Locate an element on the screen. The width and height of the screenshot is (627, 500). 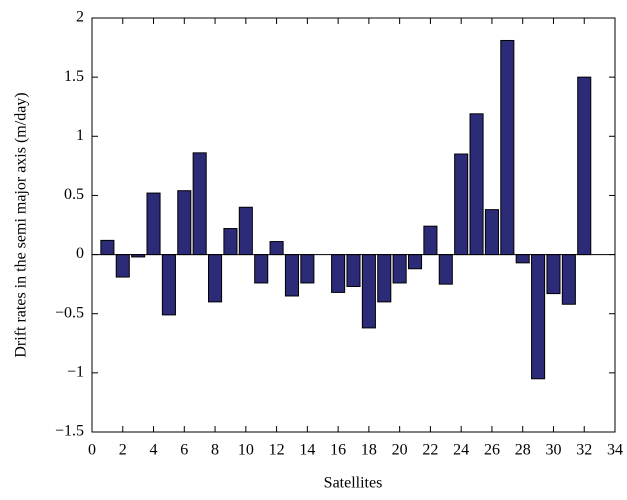
x-tick-label: 24 is located at coordinates (461, 450).